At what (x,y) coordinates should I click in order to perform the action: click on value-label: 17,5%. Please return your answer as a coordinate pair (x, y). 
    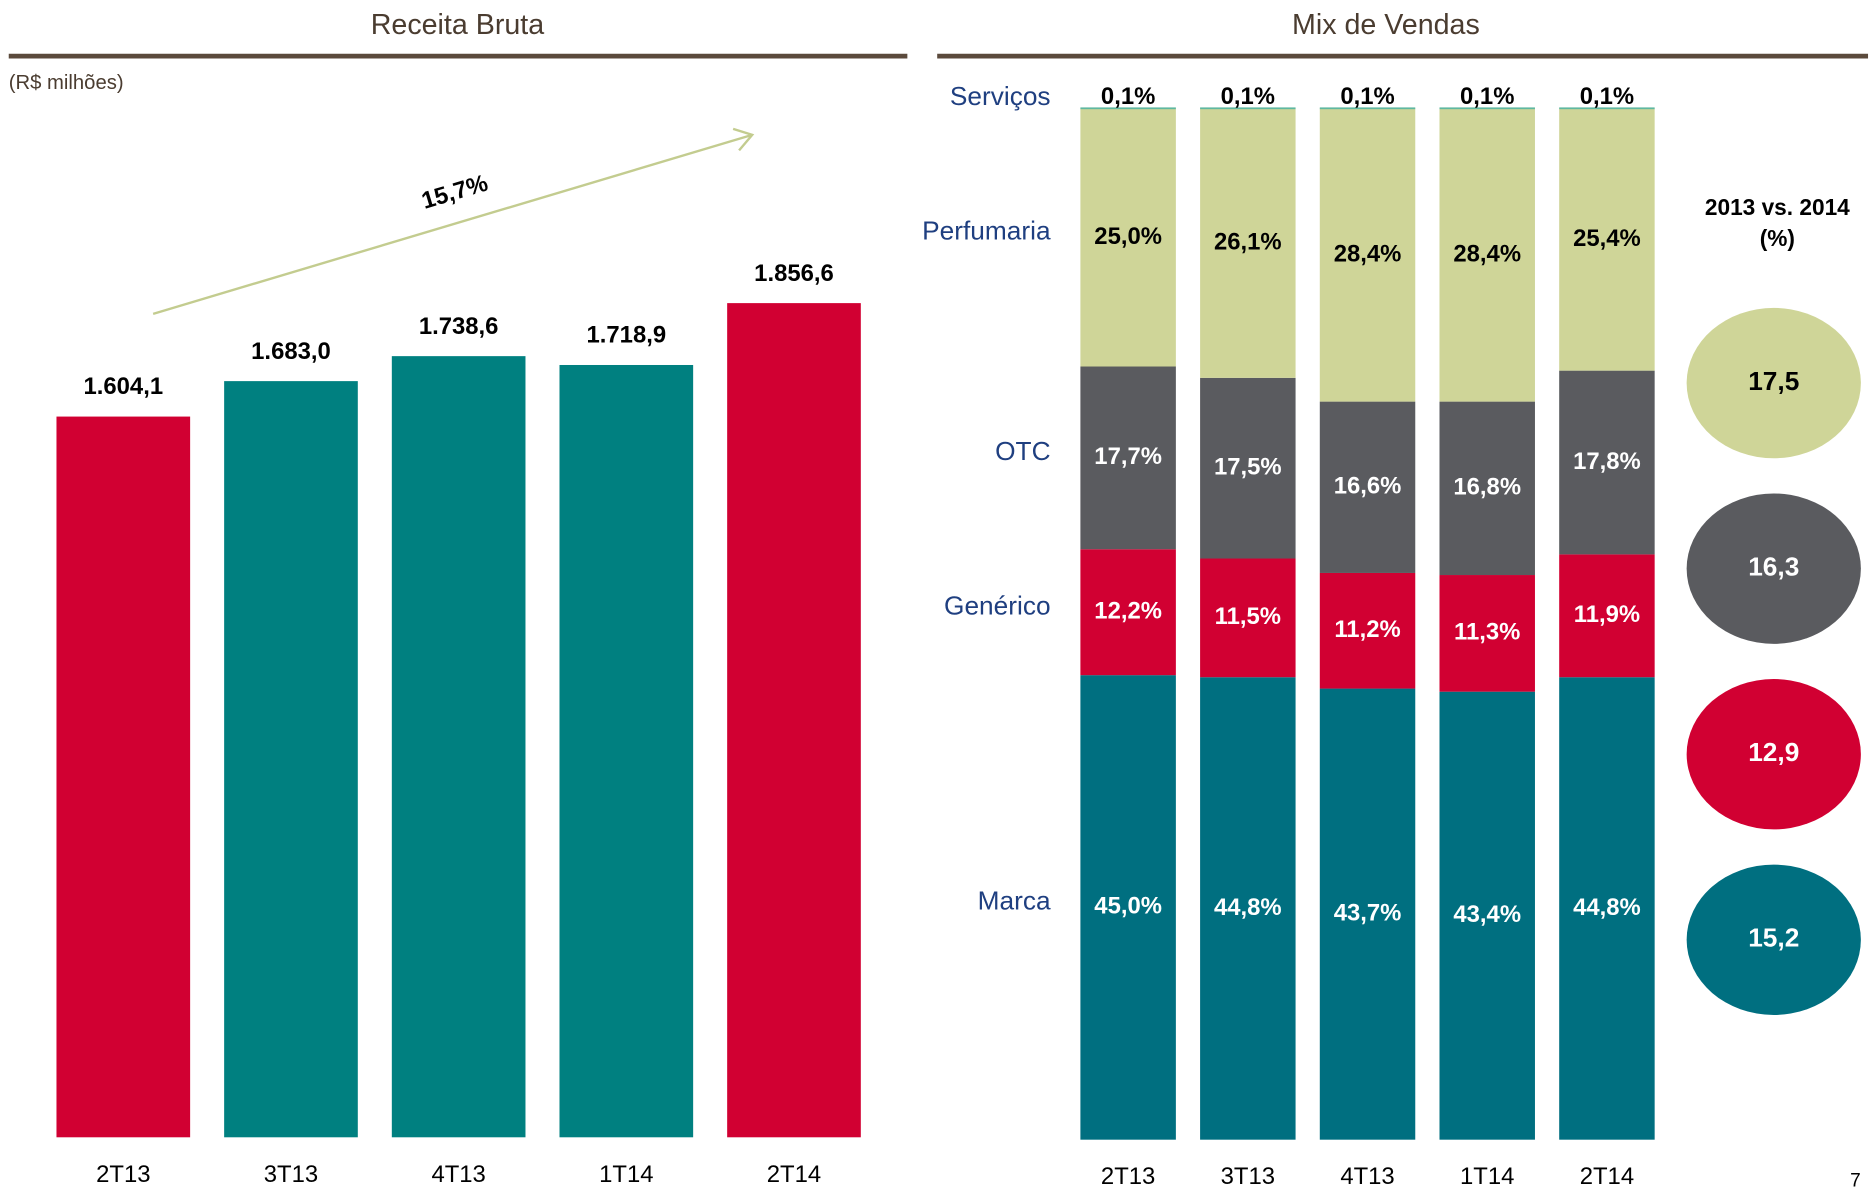
    Looking at the image, I should click on (1248, 466).